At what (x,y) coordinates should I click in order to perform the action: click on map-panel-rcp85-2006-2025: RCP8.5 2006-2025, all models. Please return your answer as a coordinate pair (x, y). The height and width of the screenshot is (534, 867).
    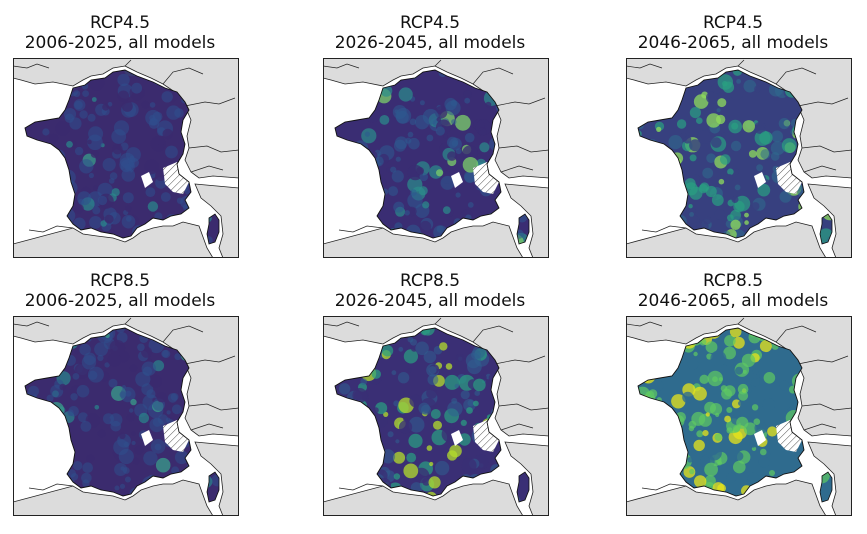
    Looking at the image, I should click on (122, 399).